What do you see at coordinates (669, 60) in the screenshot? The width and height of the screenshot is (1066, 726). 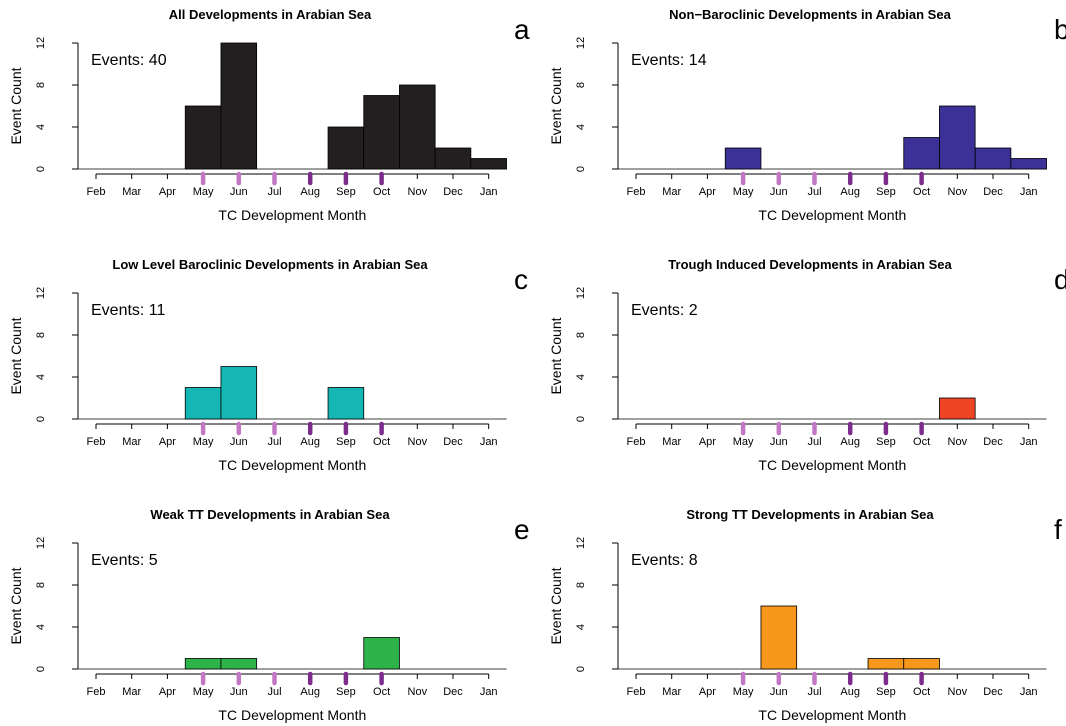 I see `events-label: Events: 14` at bounding box center [669, 60].